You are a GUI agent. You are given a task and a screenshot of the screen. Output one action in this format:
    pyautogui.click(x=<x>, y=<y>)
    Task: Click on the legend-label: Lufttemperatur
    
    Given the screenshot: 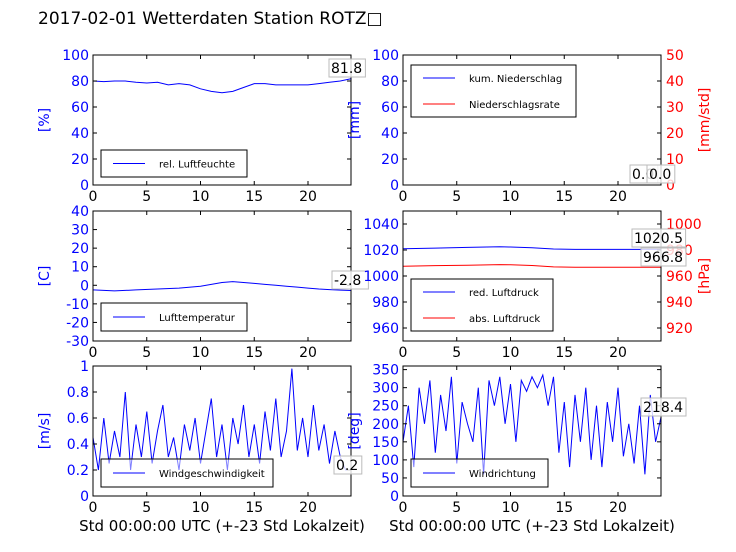 What is the action you would take?
    pyautogui.click(x=197, y=318)
    